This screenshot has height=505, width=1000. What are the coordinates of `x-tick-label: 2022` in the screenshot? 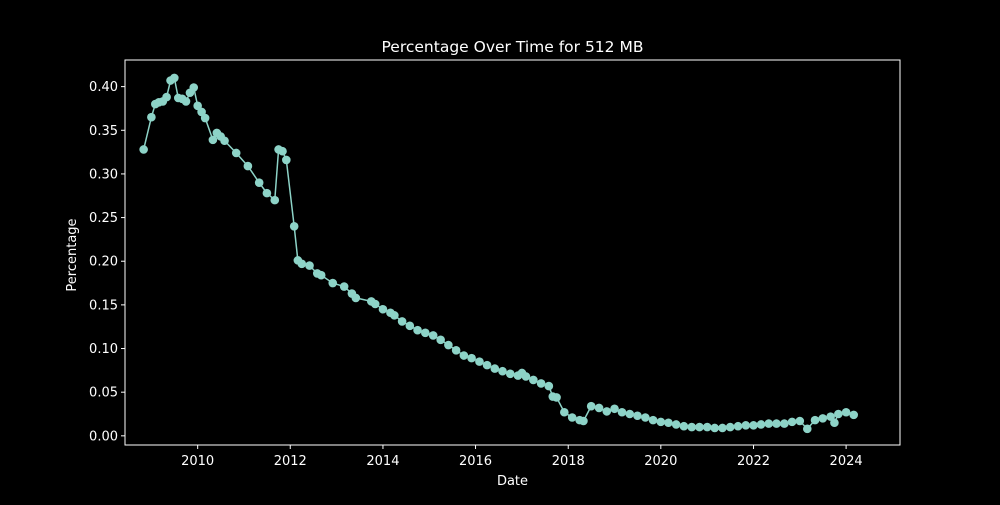 It's located at (753, 461).